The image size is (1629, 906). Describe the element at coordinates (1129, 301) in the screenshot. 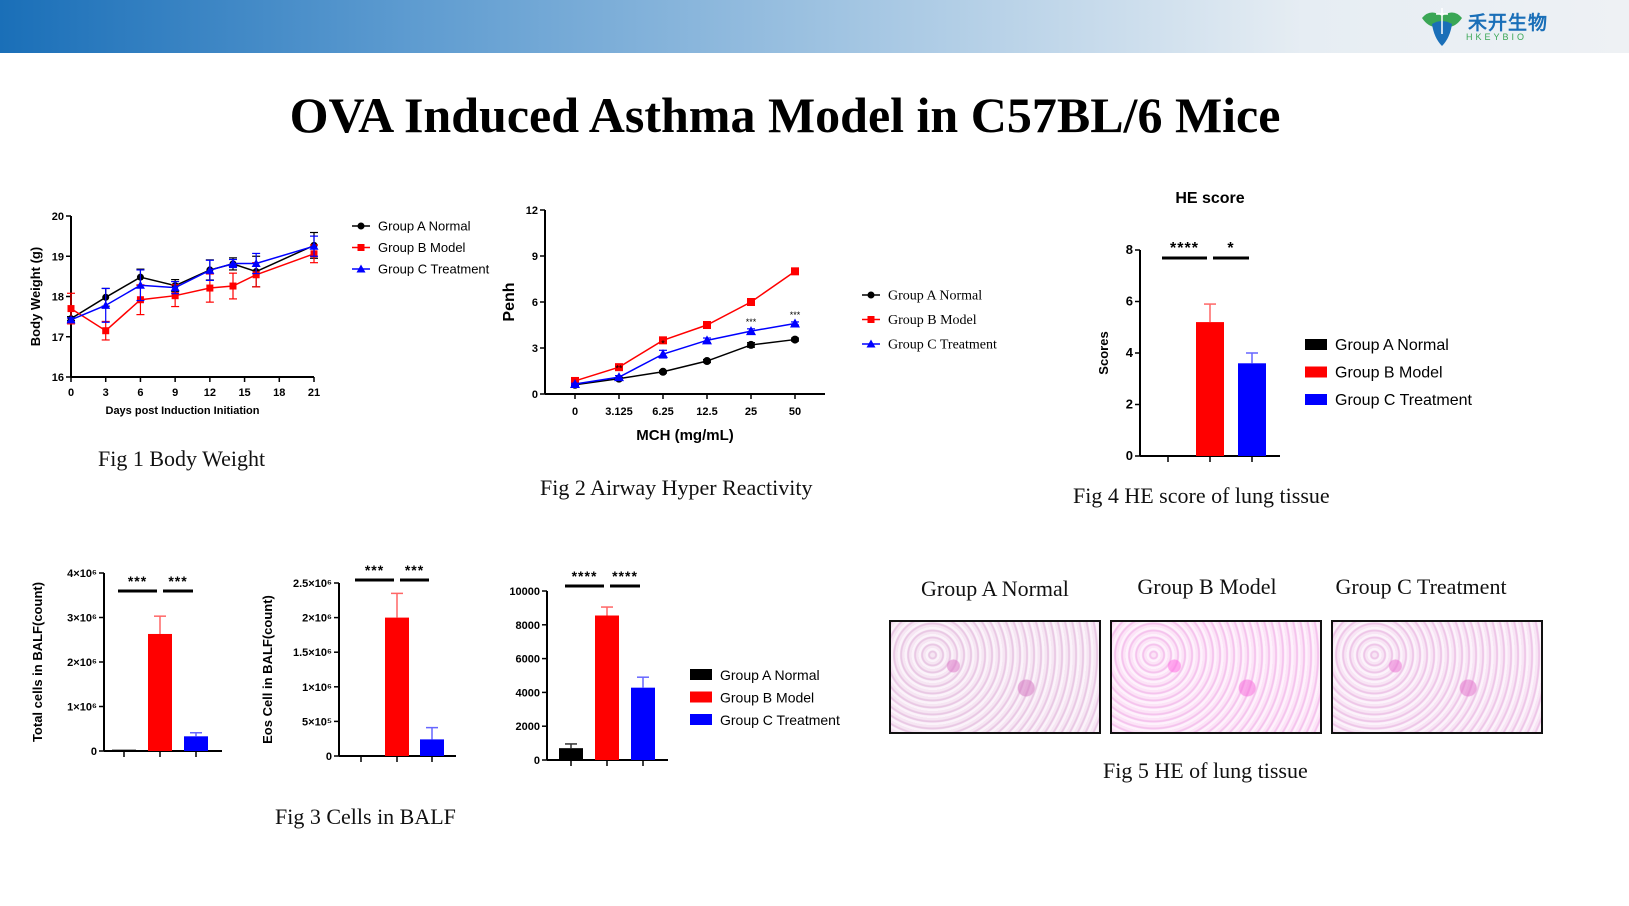

I see `y-tick-label: 6` at that location.